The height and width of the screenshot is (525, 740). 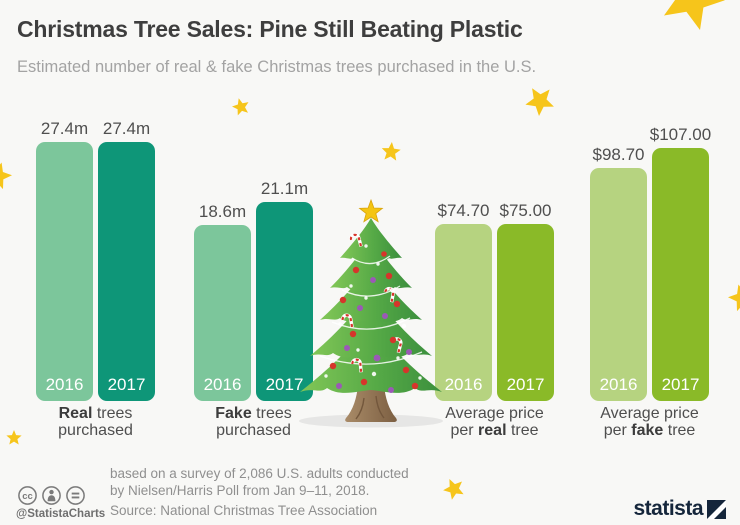 I want to click on value-label-average-price-real-tree-2017: $75.00, so click(x=525, y=210).